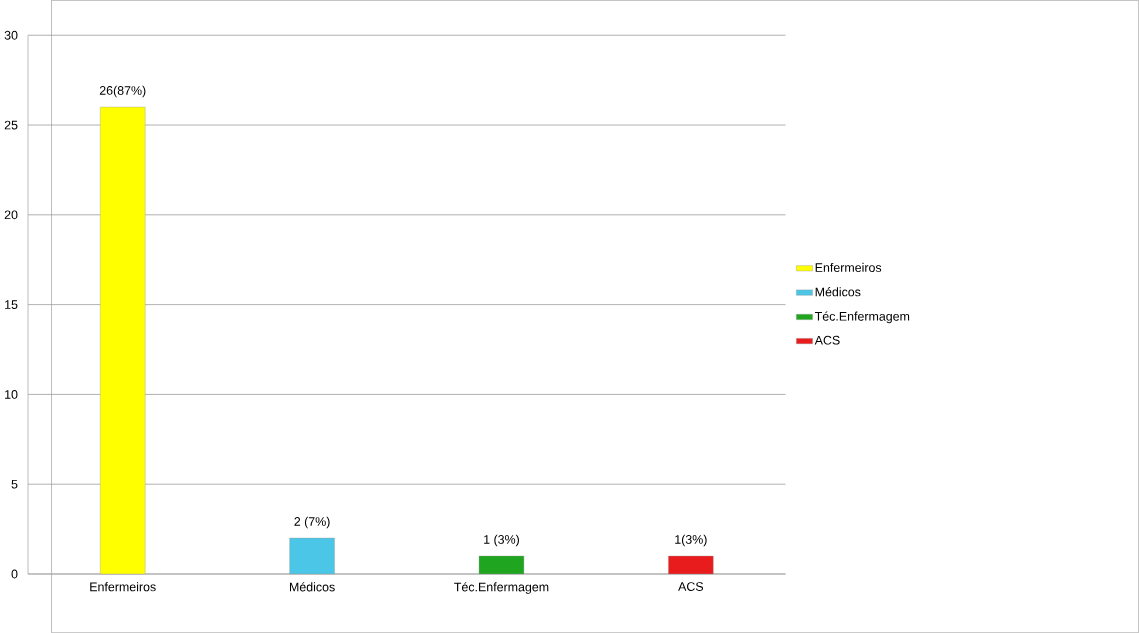  I want to click on y-tick-label: 0, so click(14, 574).